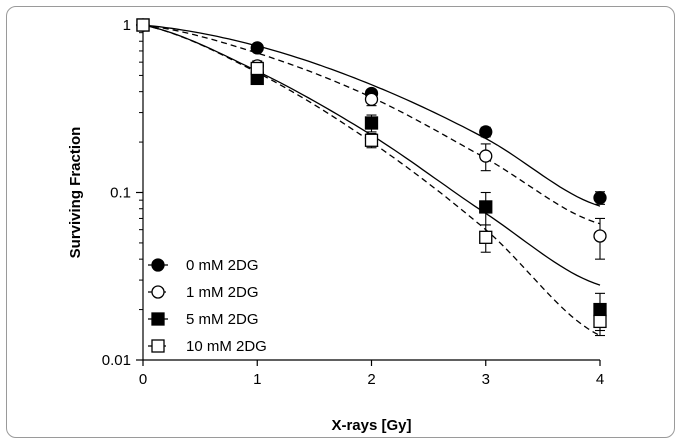 The image size is (683, 446). I want to click on legend-label: 5 mM 2DG, so click(222, 319).